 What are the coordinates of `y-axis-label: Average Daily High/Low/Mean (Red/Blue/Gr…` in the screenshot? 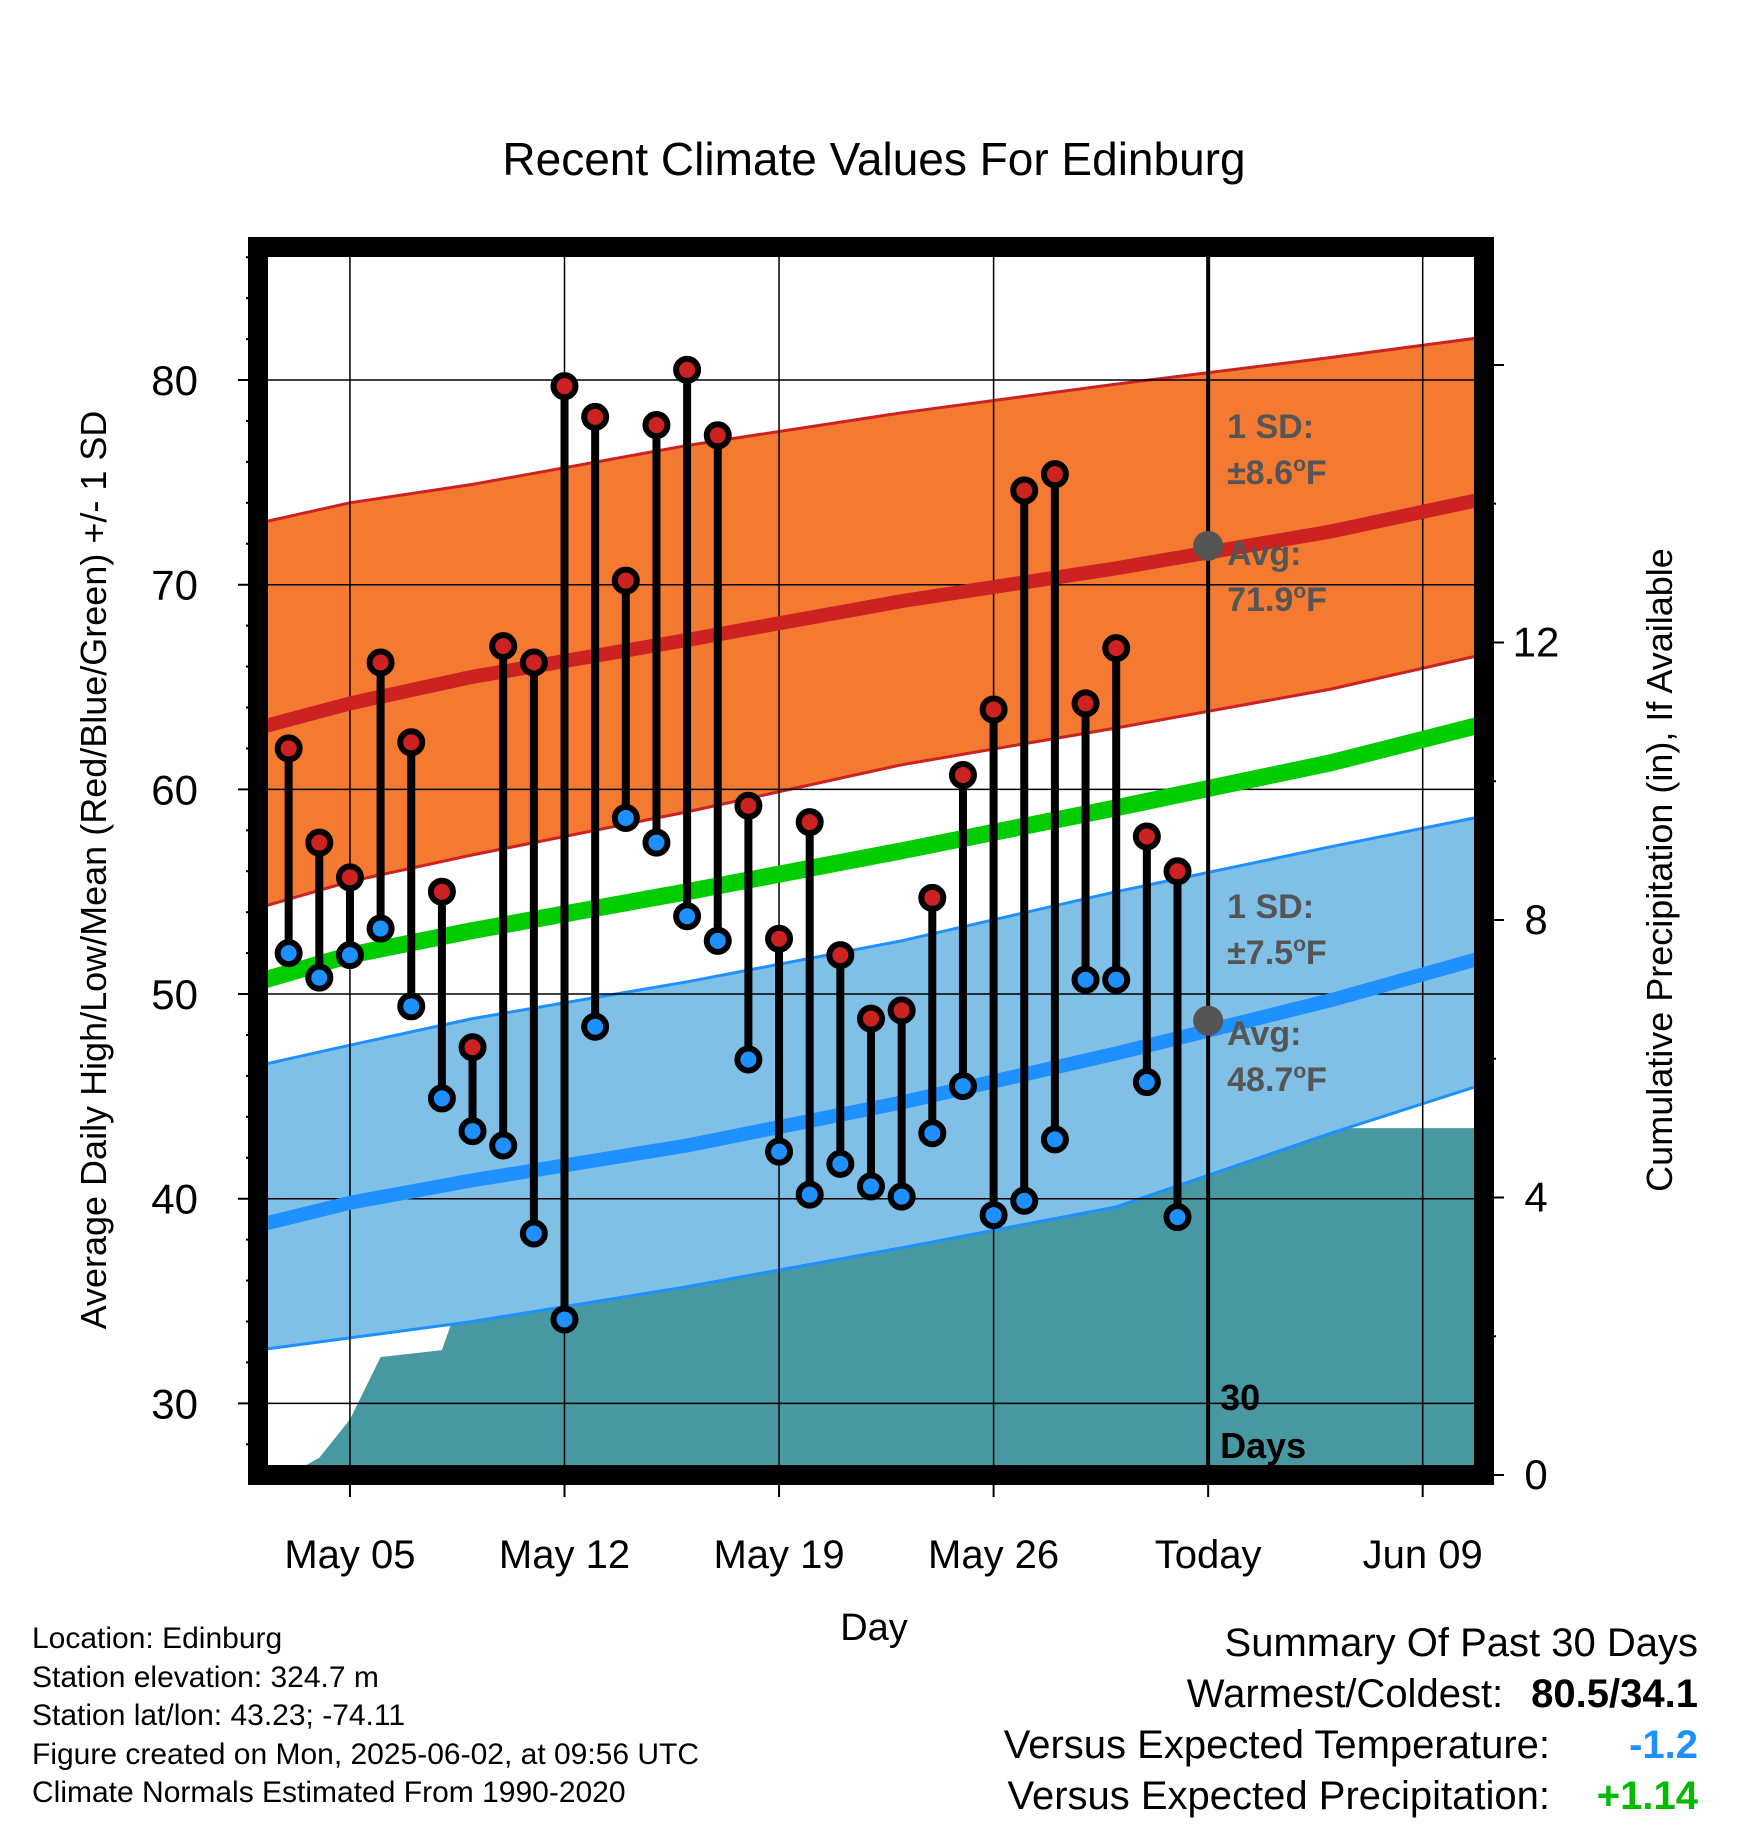 It's located at (93, 870).